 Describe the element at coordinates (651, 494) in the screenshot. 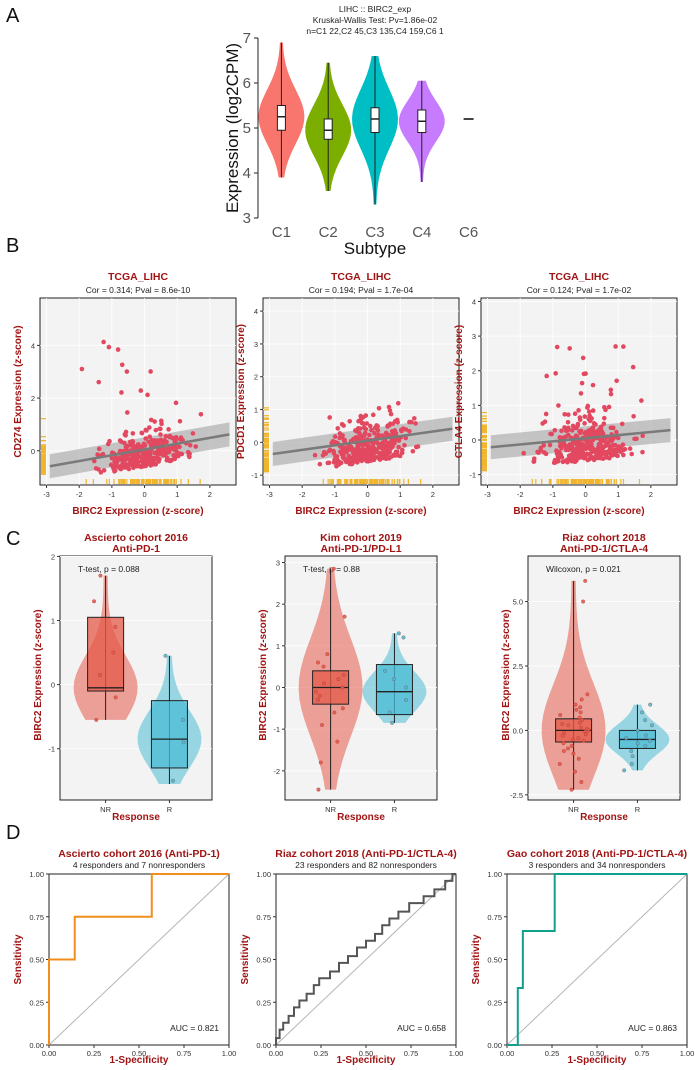

I see `scatter-xtick-label: 2` at that location.